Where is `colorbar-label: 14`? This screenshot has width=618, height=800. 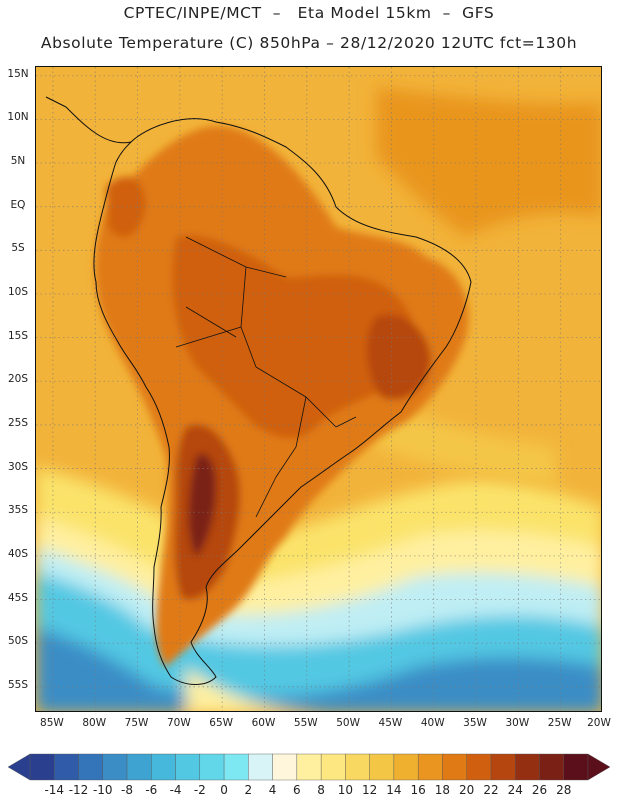 colorbar-label: 14 is located at coordinates (394, 790).